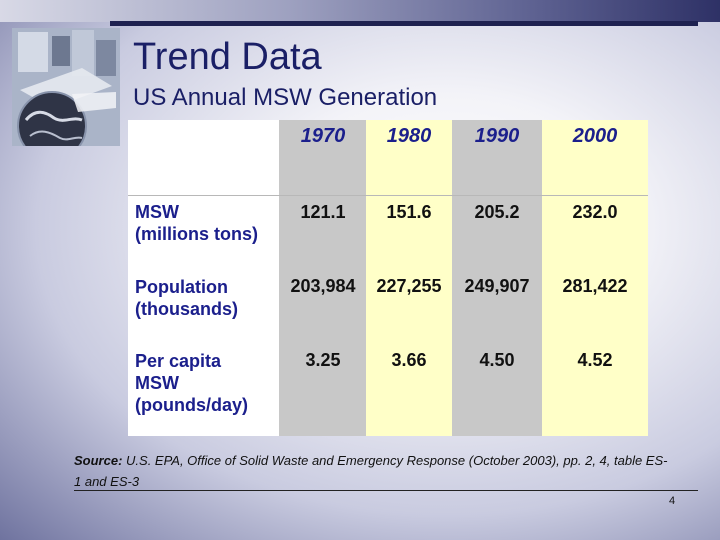 The width and height of the screenshot is (720, 540). Describe the element at coordinates (285, 97) in the screenshot. I see `slide-subtitle: US Annual MSW Generation` at that location.